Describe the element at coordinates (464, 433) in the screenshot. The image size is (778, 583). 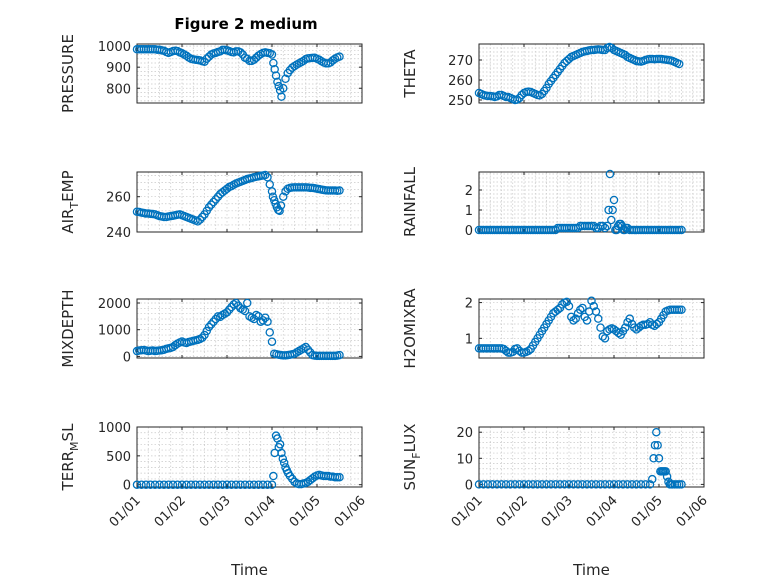
I see `y-tick-label: 20` at that location.